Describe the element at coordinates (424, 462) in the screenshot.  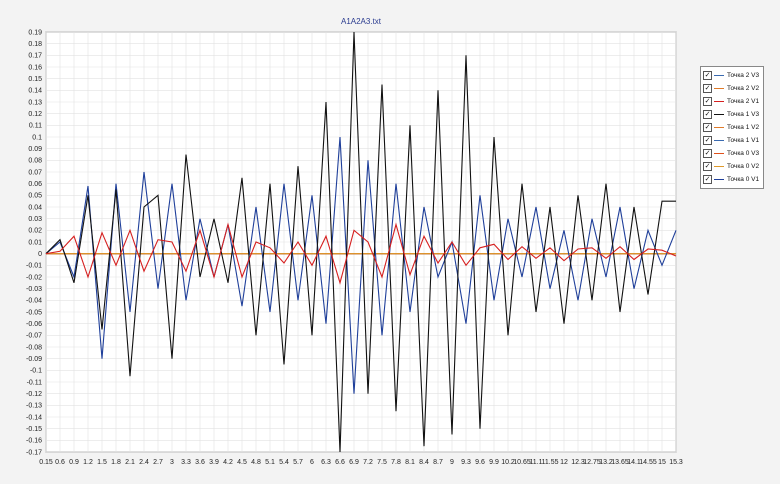
I see `x-tick-label: 8.4` at that location.